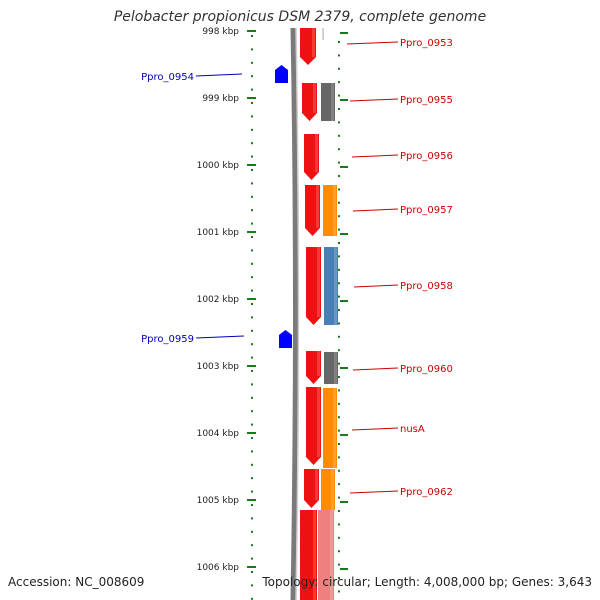 The width and height of the screenshot is (600, 600). What do you see at coordinates (331, 555) in the screenshot?
I see `cog-next-pink-shade` at bounding box center [331, 555].